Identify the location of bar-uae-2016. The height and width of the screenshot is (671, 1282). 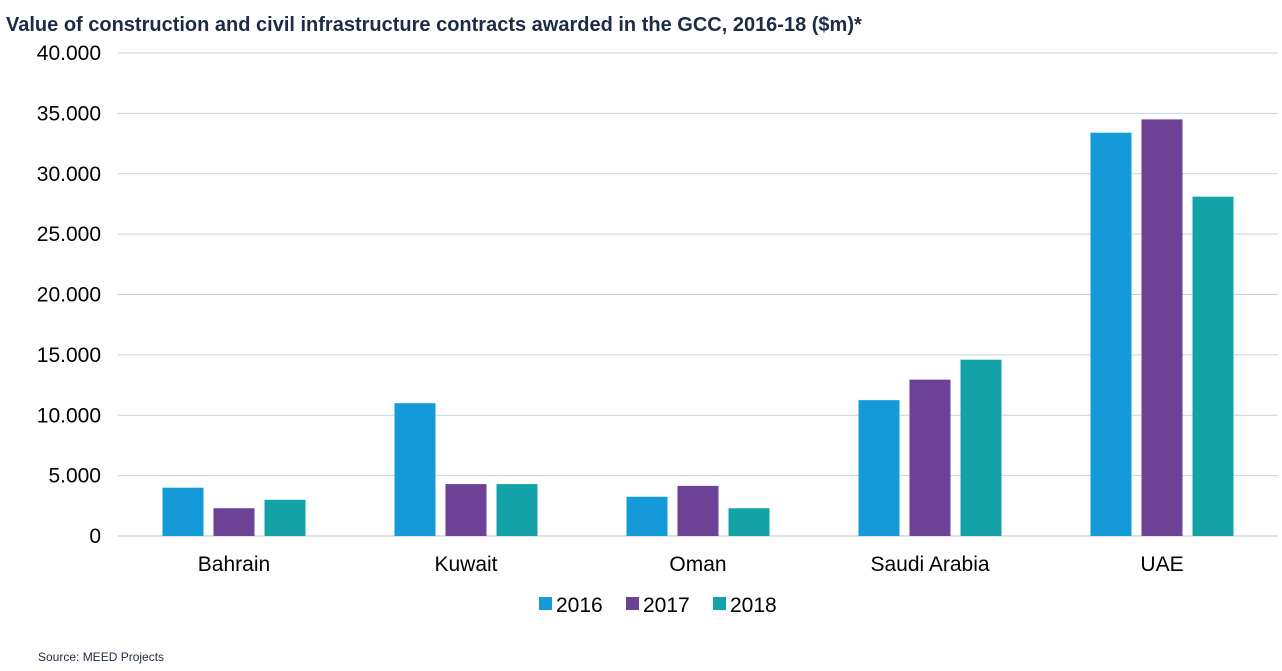
(1111, 334).